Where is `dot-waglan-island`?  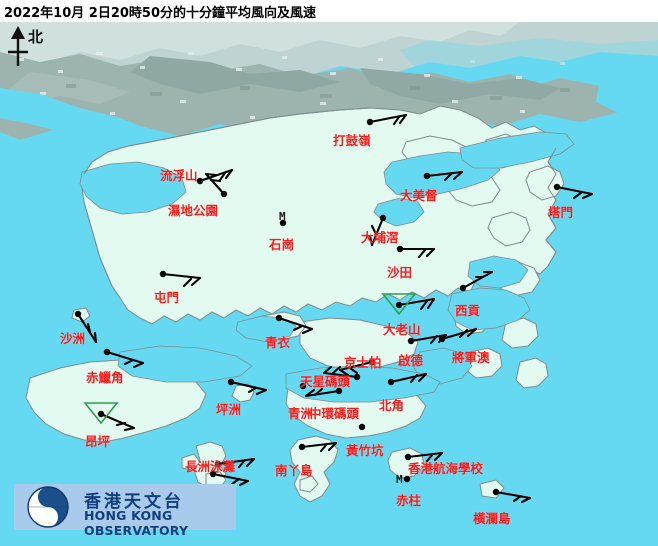
dot-waglan-island is located at coordinates (496, 492).